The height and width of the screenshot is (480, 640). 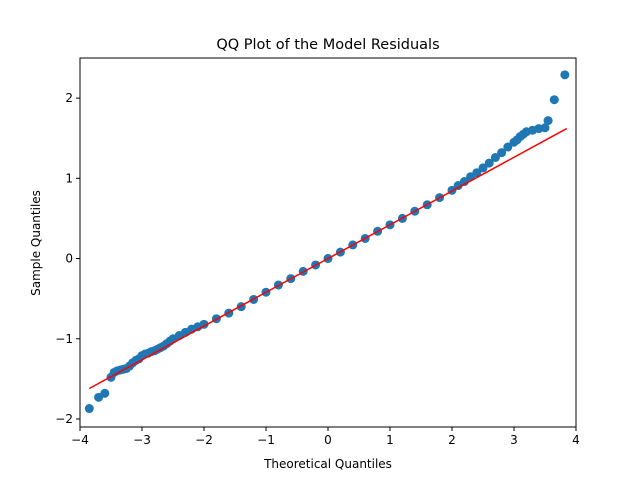 I want to click on x-tick-label: −2, so click(x=204, y=440).